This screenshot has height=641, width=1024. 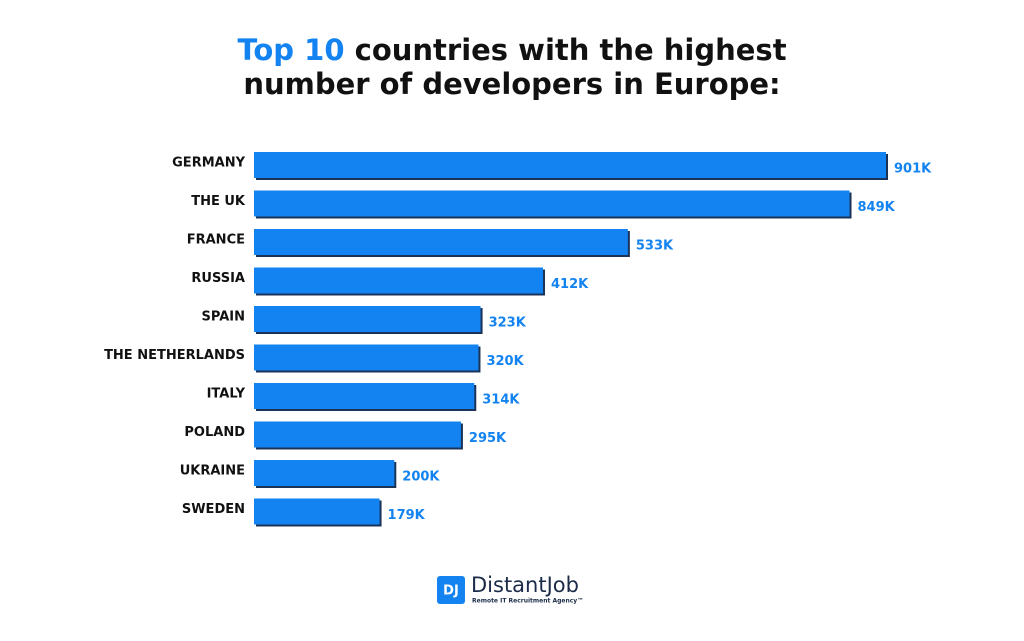 What do you see at coordinates (290, 50) in the screenshot?
I see `title-highlight: Top 10` at bounding box center [290, 50].